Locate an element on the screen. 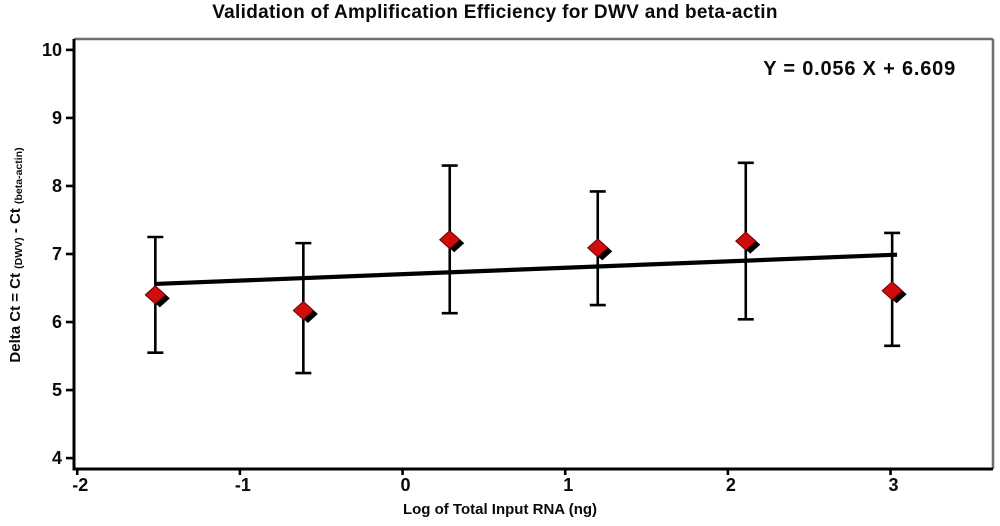 The height and width of the screenshot is (526, 1000). data-points is located at coordinates (525, 276).